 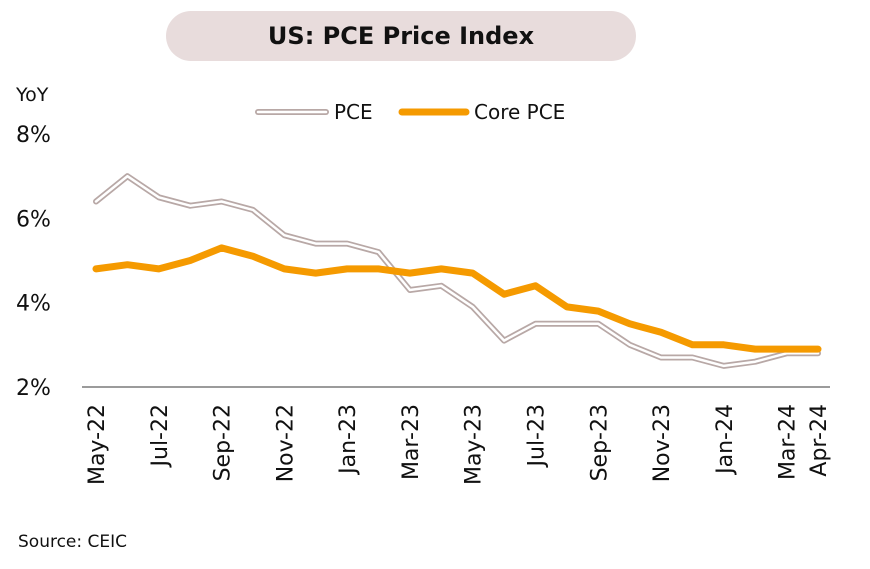 I want to click on x-tick-label: Mar-24, so click(x=788, y=442).